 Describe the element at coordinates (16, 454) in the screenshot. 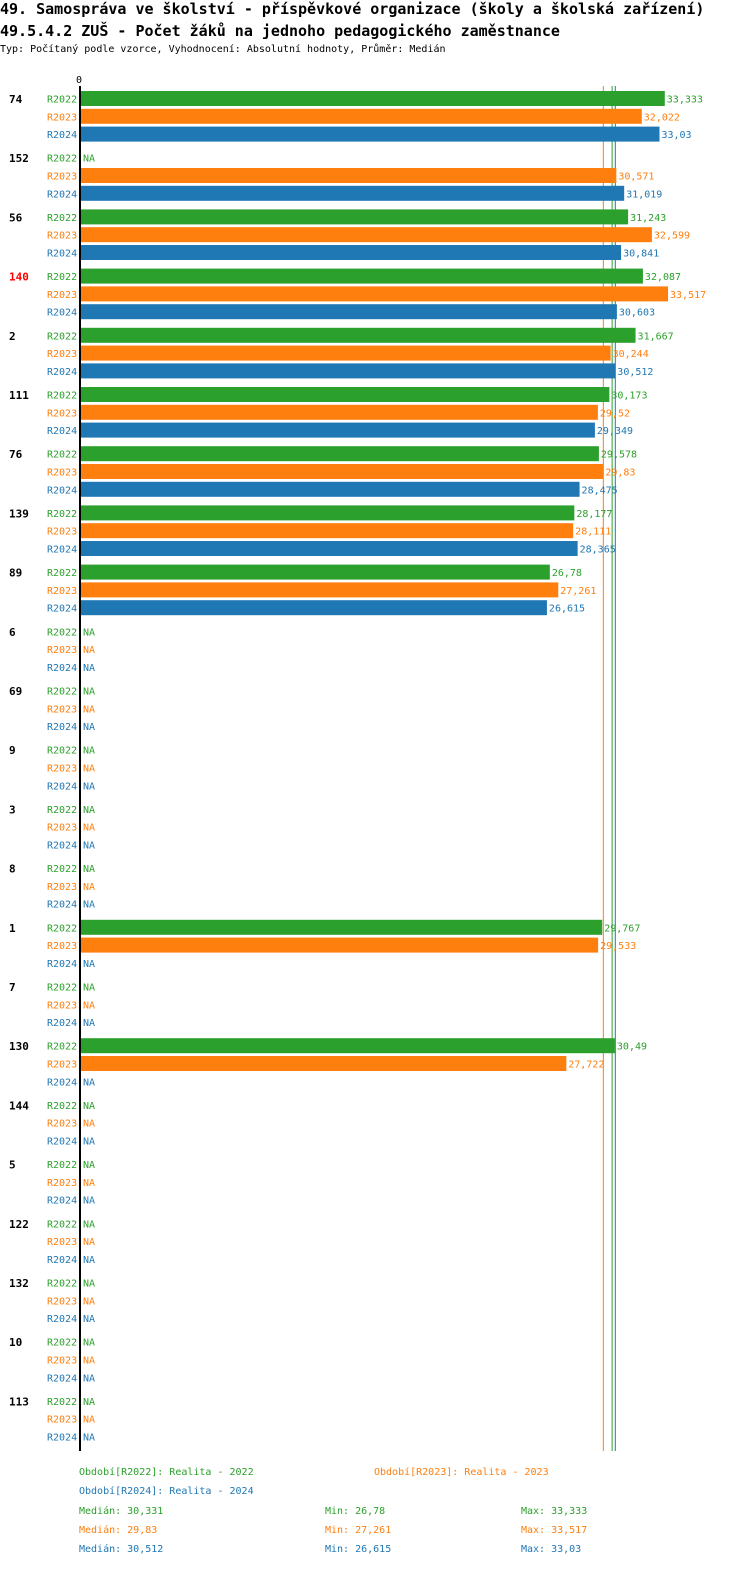

I see `category-label: 76` at that location.